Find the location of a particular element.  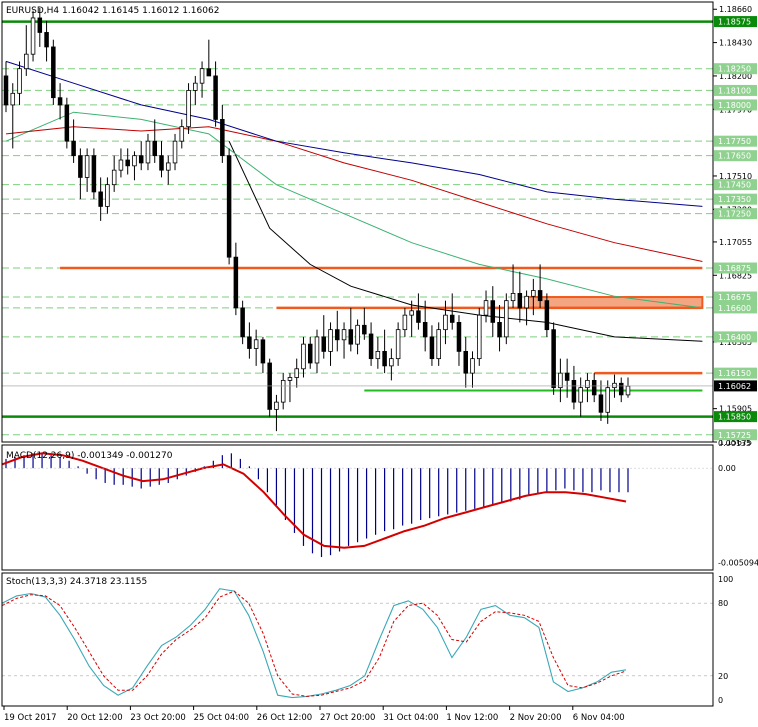

level-label: 1.15850 is located at coordinates (734, 417).